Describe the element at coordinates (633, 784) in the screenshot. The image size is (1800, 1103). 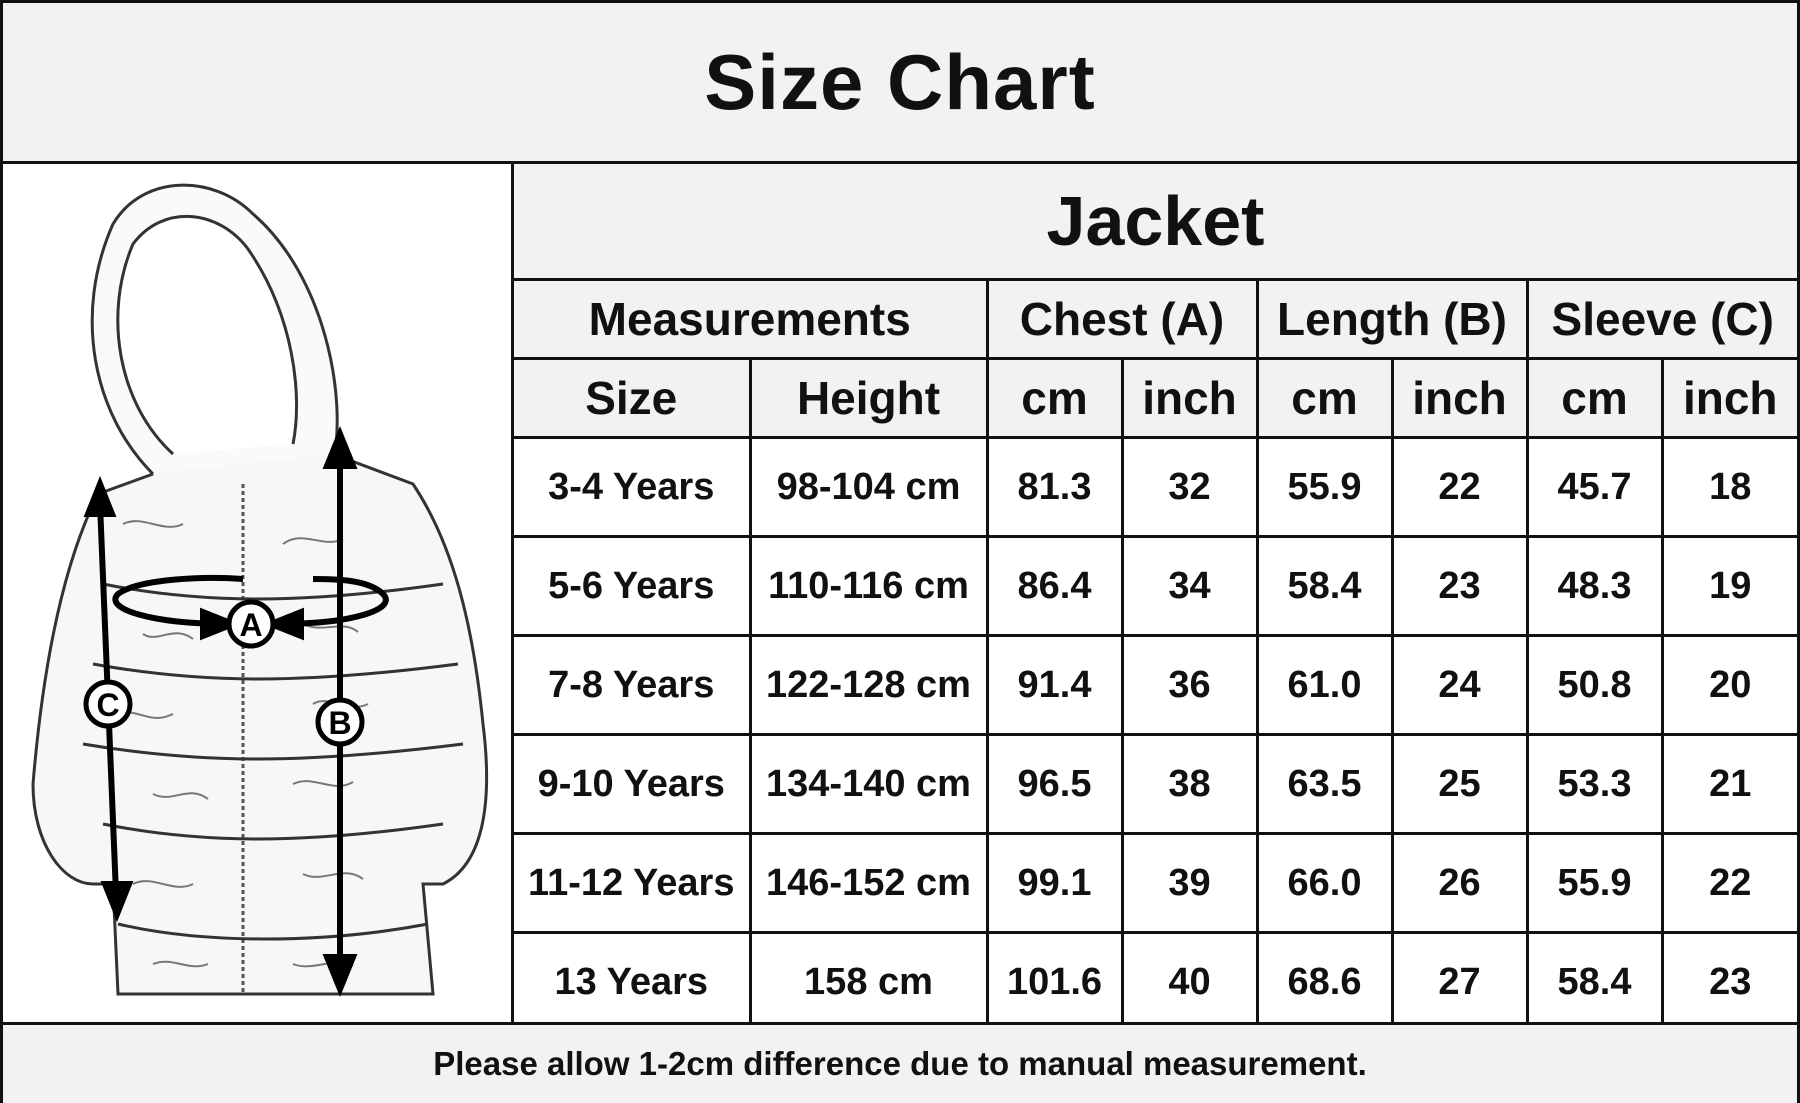
I see `table-cell: 9-10 Years` at that location.